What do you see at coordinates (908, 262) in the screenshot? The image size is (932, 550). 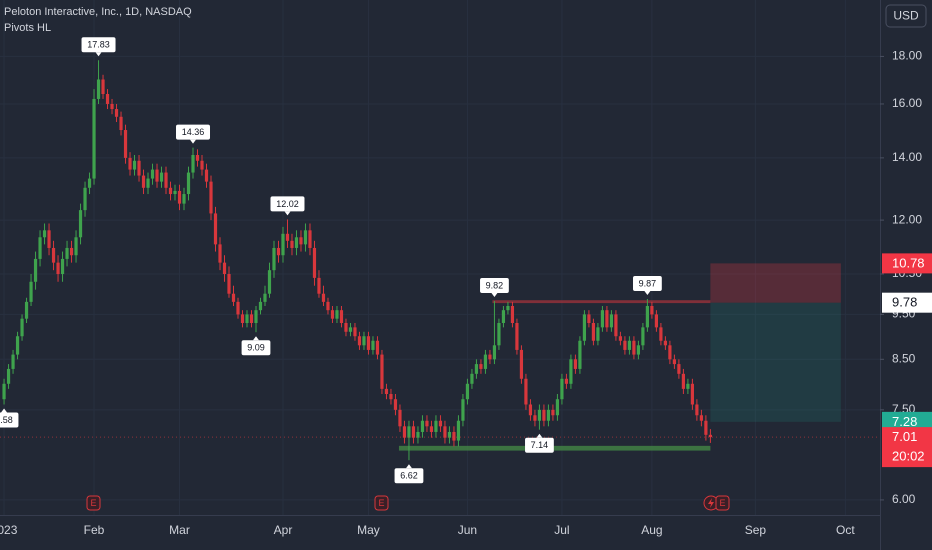 I see `stop-price: 10.78` at bounding box center [908, 262].